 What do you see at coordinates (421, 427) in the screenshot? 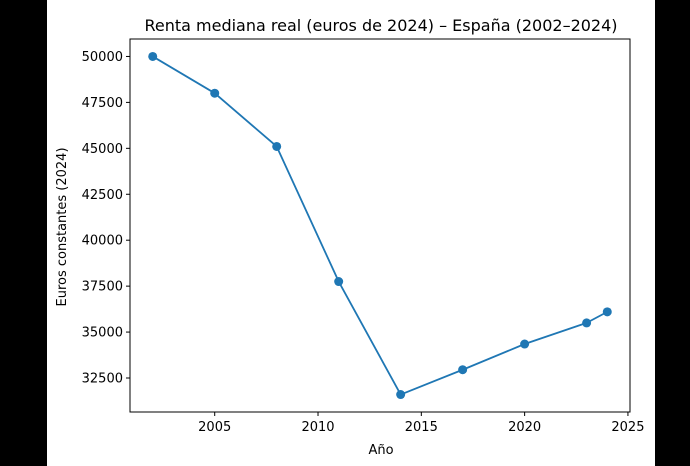
I see `x-tick-label: 2015` at bounding box center [421, 427].